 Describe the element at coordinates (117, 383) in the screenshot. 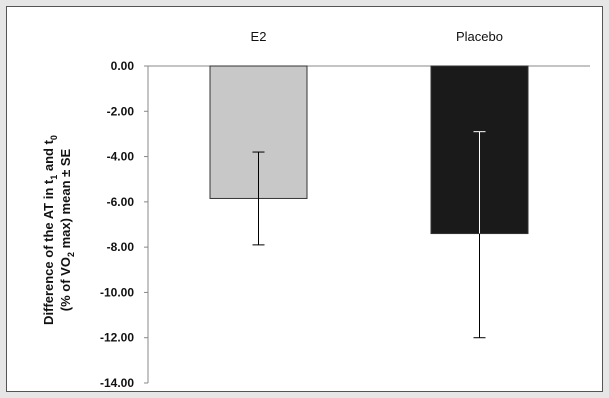

I see `y-tick-label: -14.00` at that location.